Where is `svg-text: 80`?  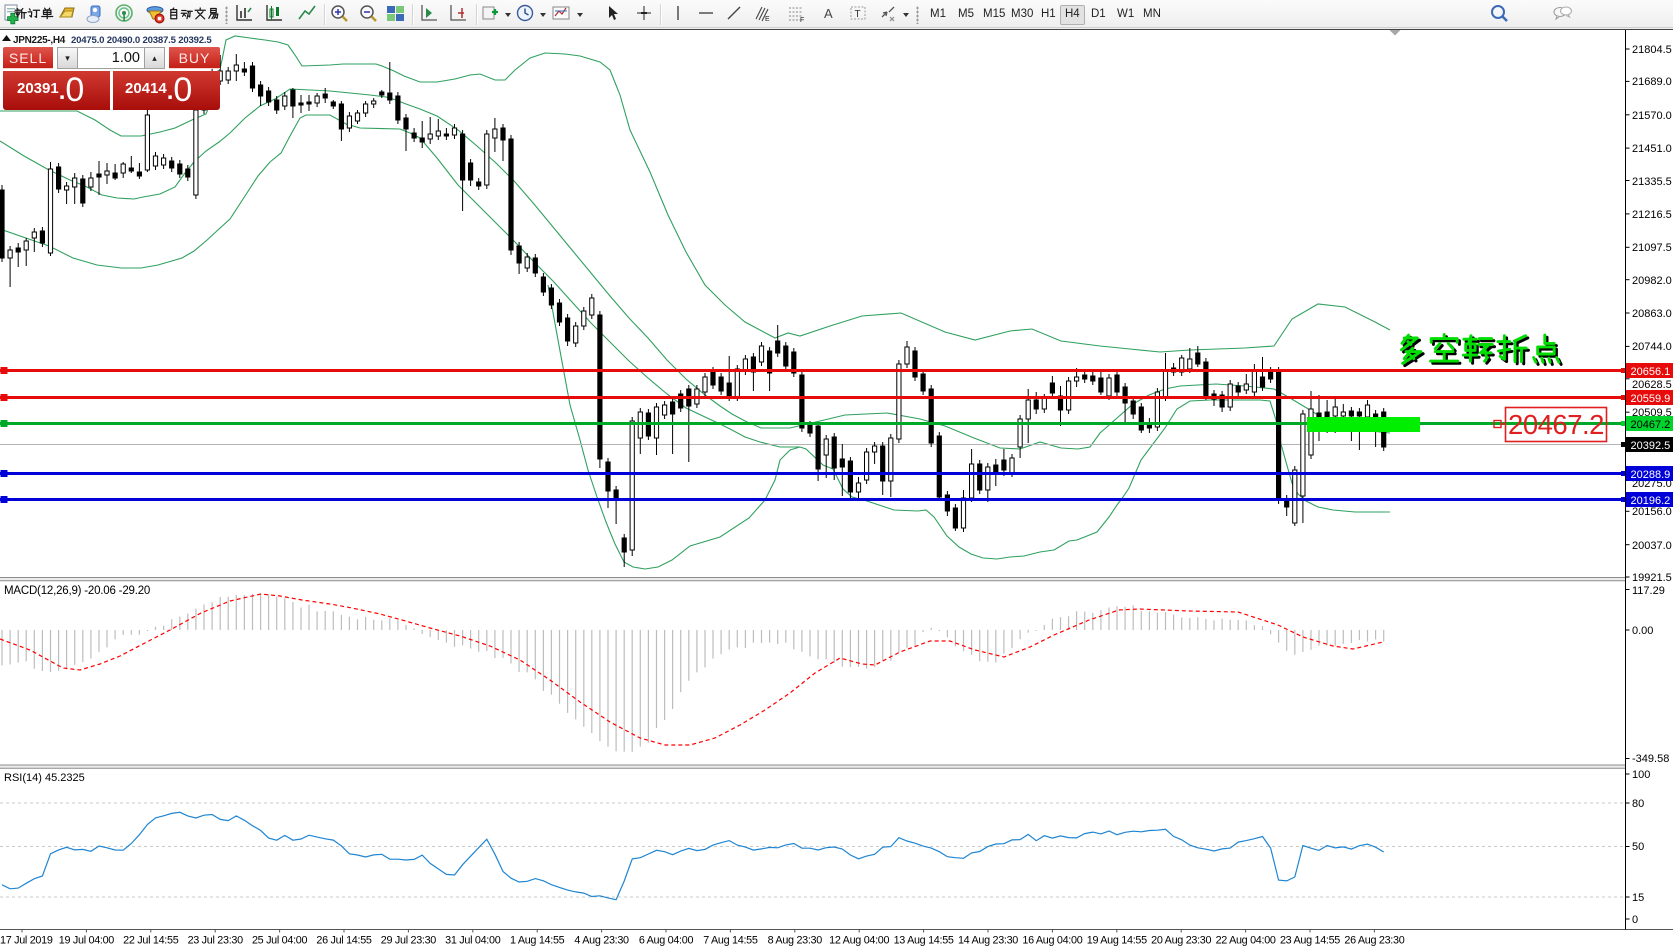
svg-text: 80 is located at coordinates (1638, 804).